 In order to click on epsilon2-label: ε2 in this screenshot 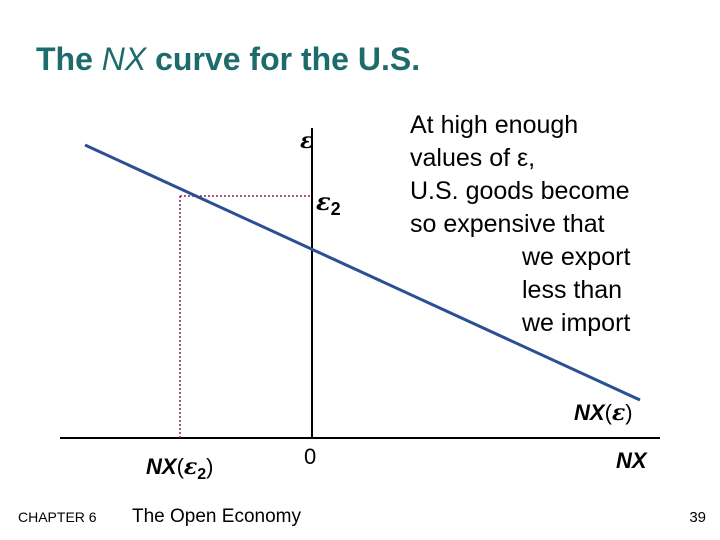, I will do `click(328, 203)`.